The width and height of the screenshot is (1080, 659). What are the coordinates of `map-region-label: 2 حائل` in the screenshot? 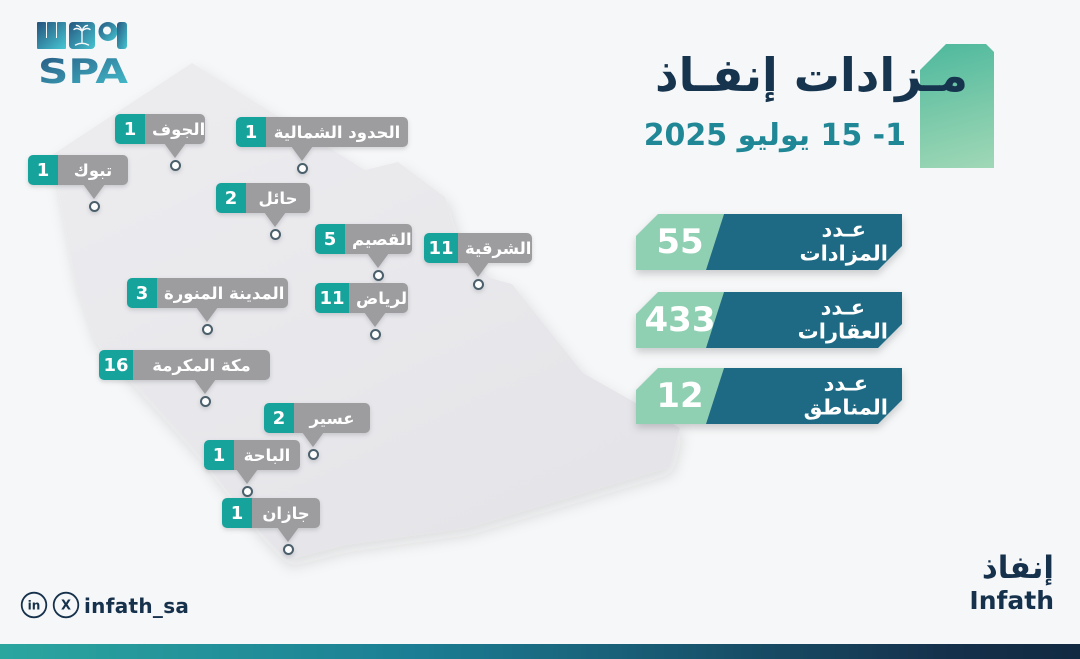 It's located at (263, 211).